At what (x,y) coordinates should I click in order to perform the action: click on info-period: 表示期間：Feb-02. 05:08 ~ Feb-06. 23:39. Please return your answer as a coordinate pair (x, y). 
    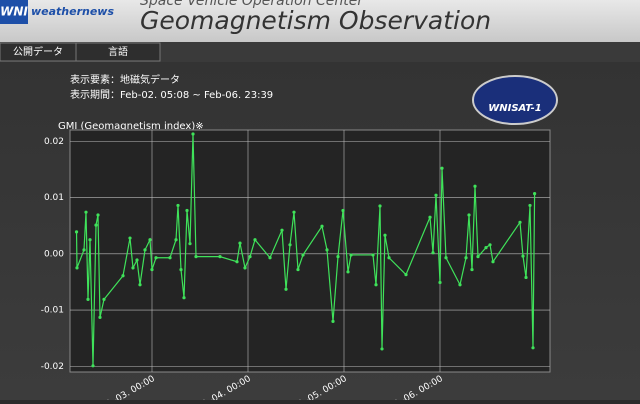
    Looking at the image, I should click on (171, 94).